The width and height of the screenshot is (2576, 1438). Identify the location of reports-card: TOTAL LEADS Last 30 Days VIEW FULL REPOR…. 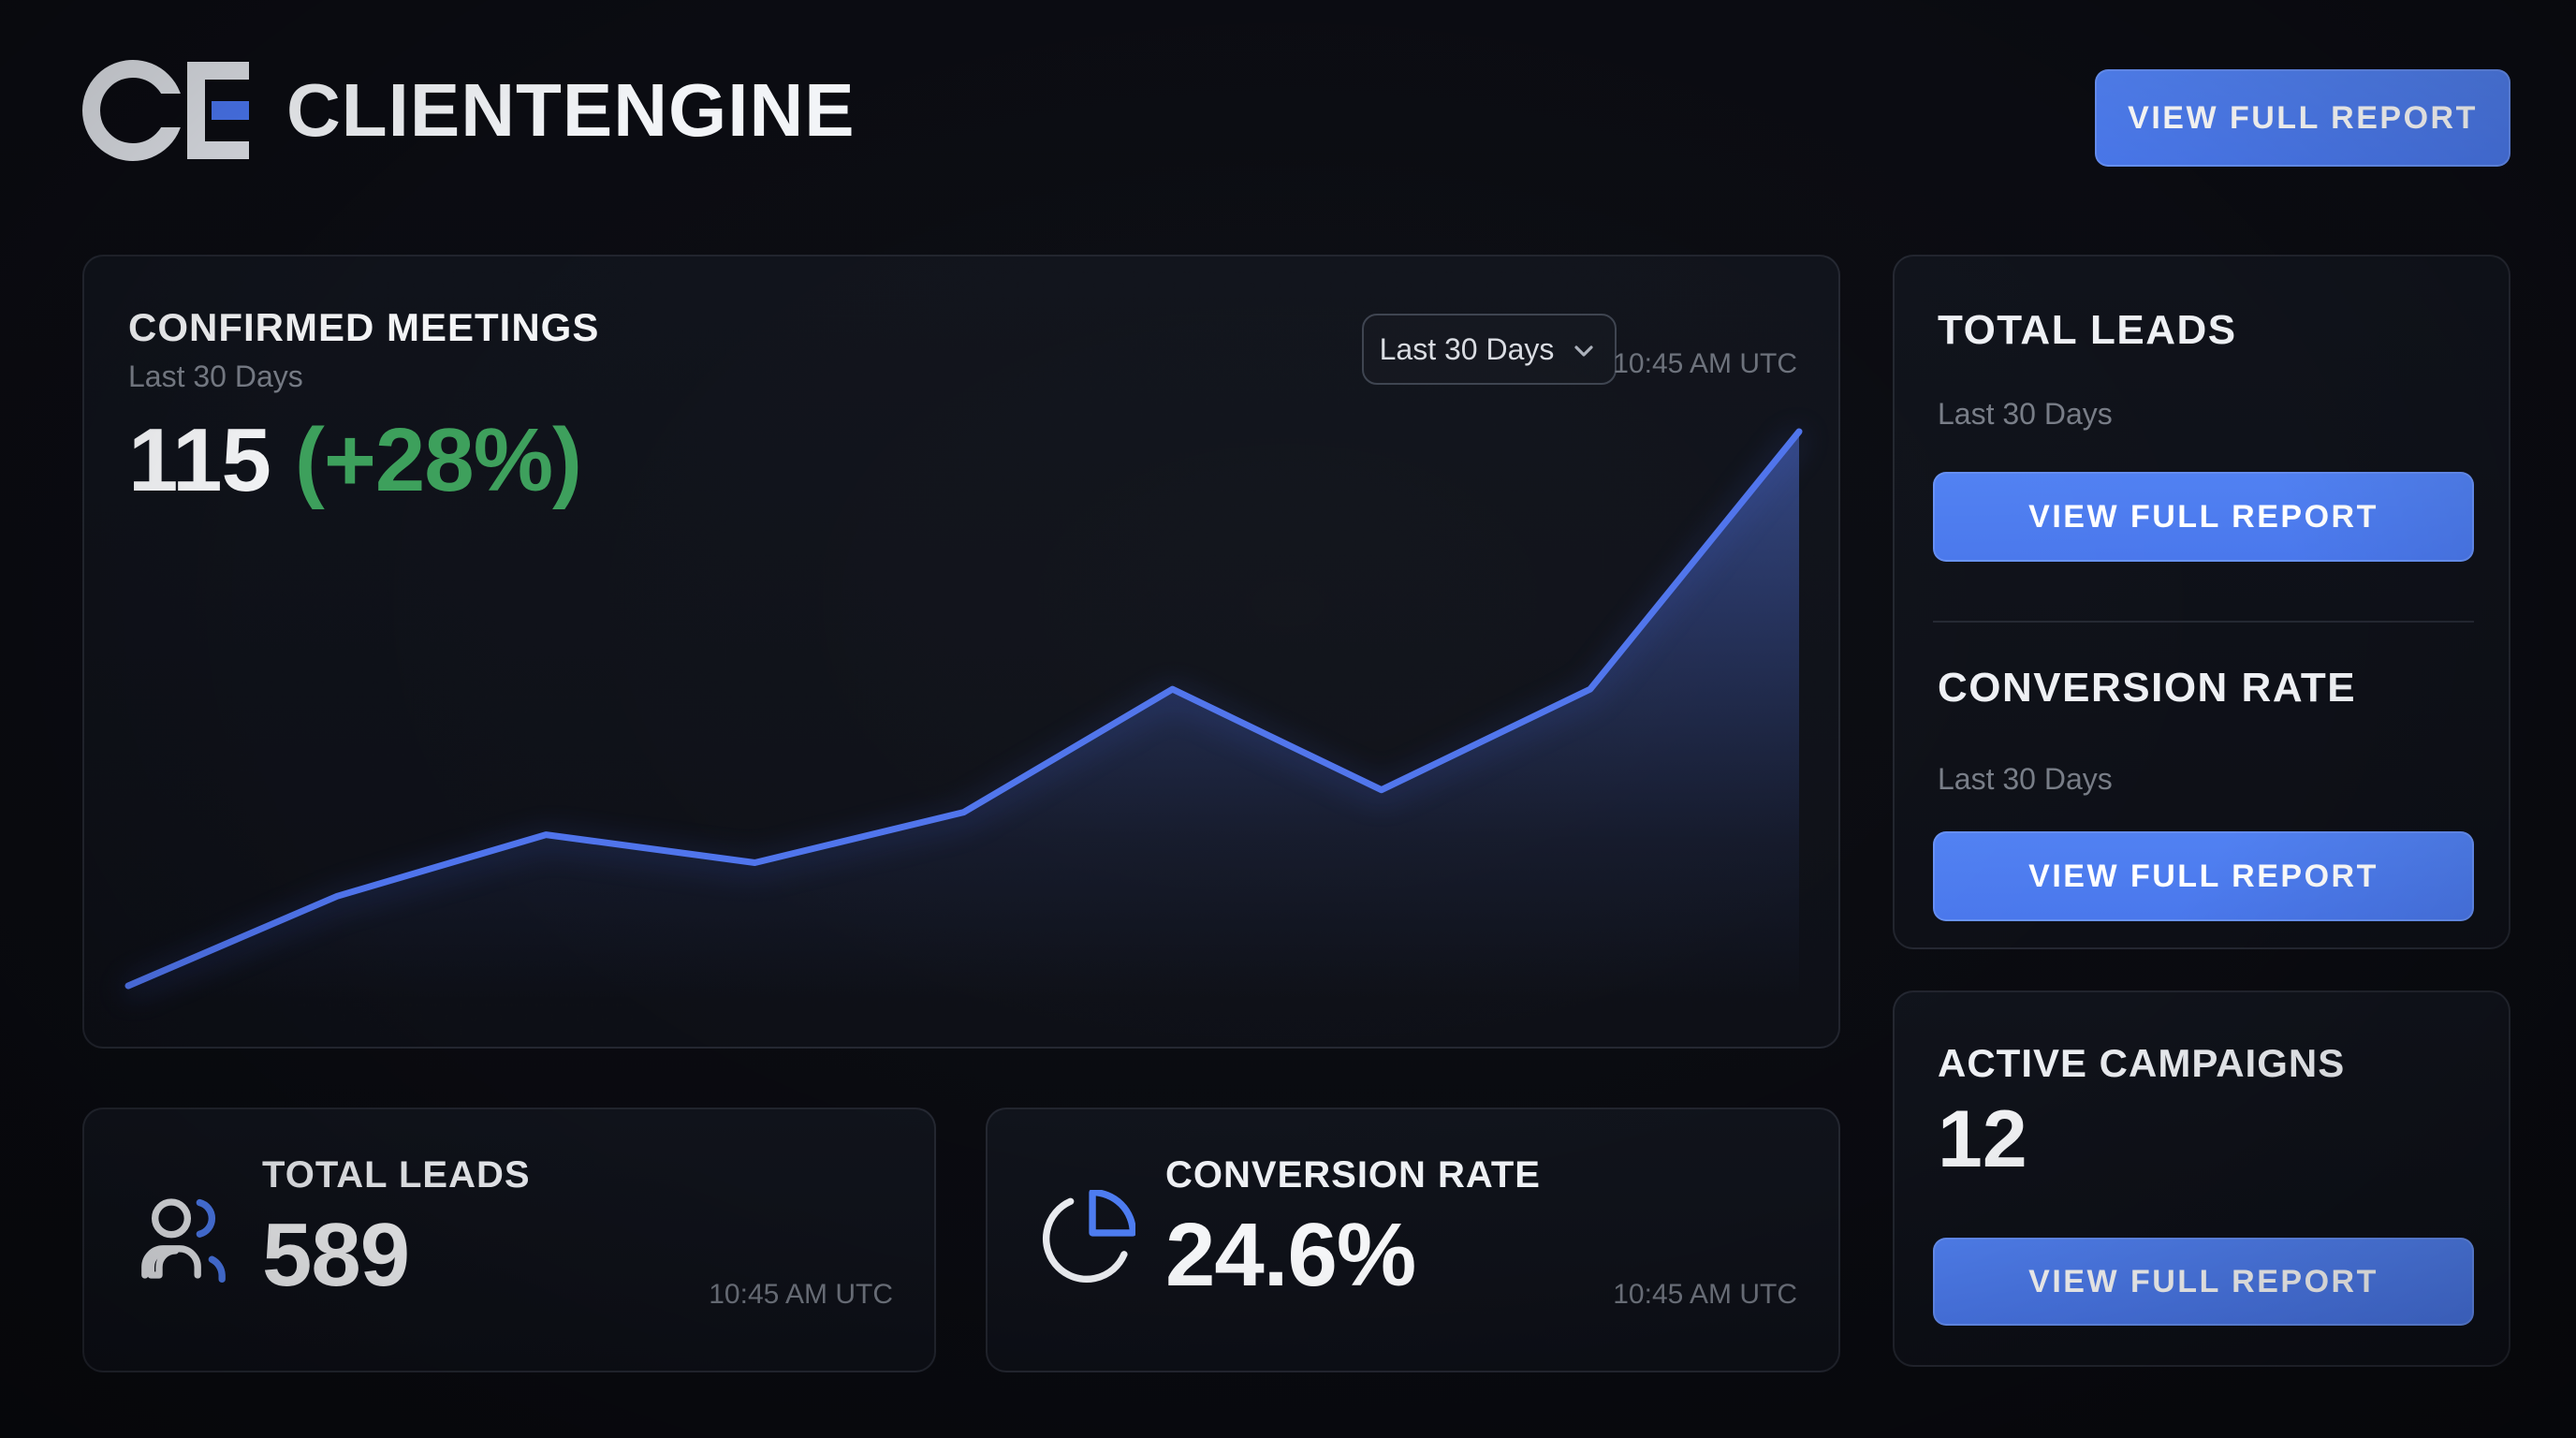
(2201, 602).